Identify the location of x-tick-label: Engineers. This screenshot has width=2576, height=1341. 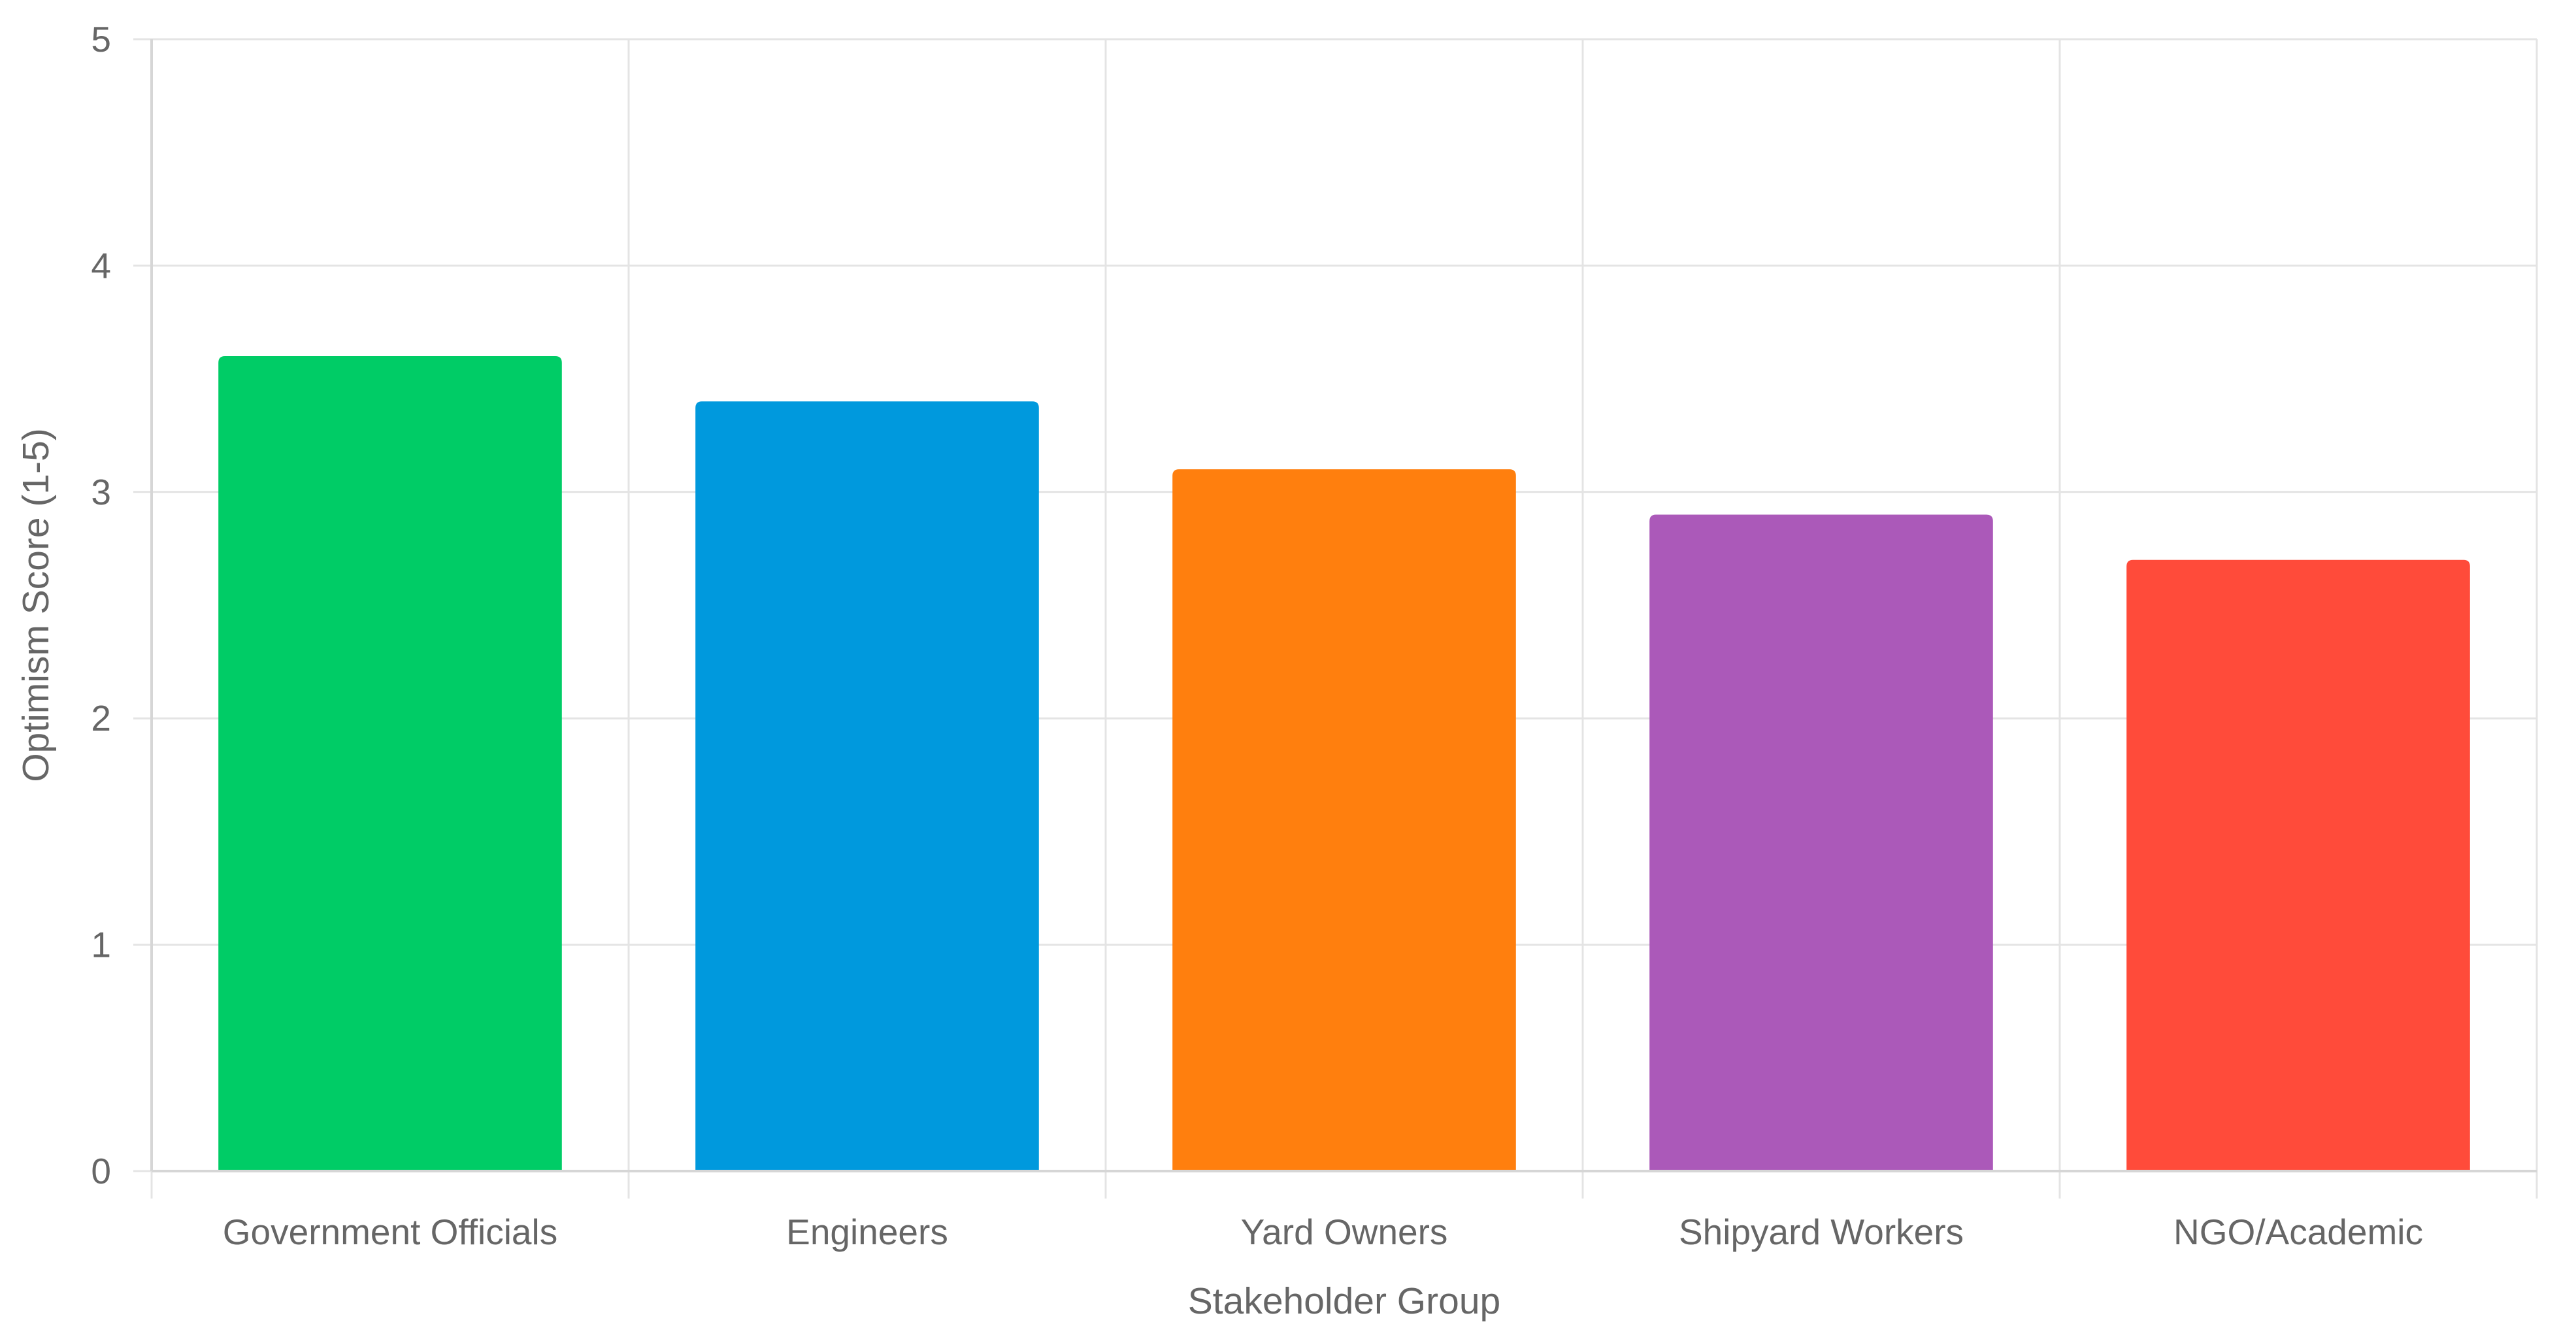
(867, 1232).